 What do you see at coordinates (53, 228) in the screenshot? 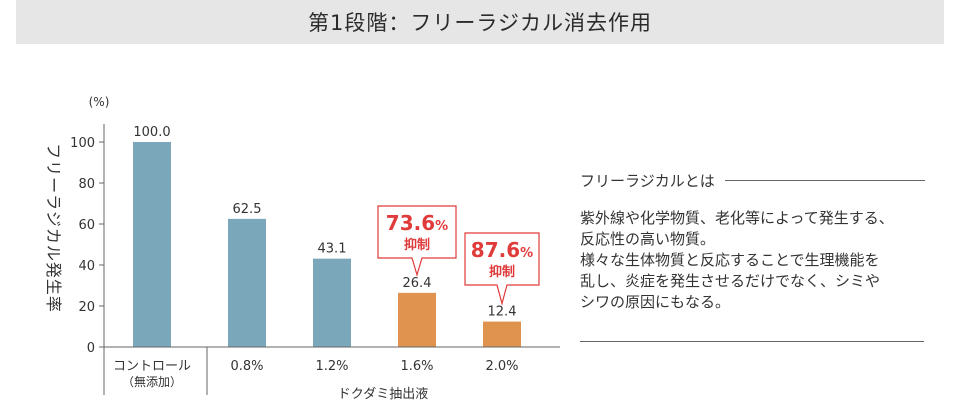
I see `y-axis-title: フリーラジカル発生率` at bounding box center [53, 228].